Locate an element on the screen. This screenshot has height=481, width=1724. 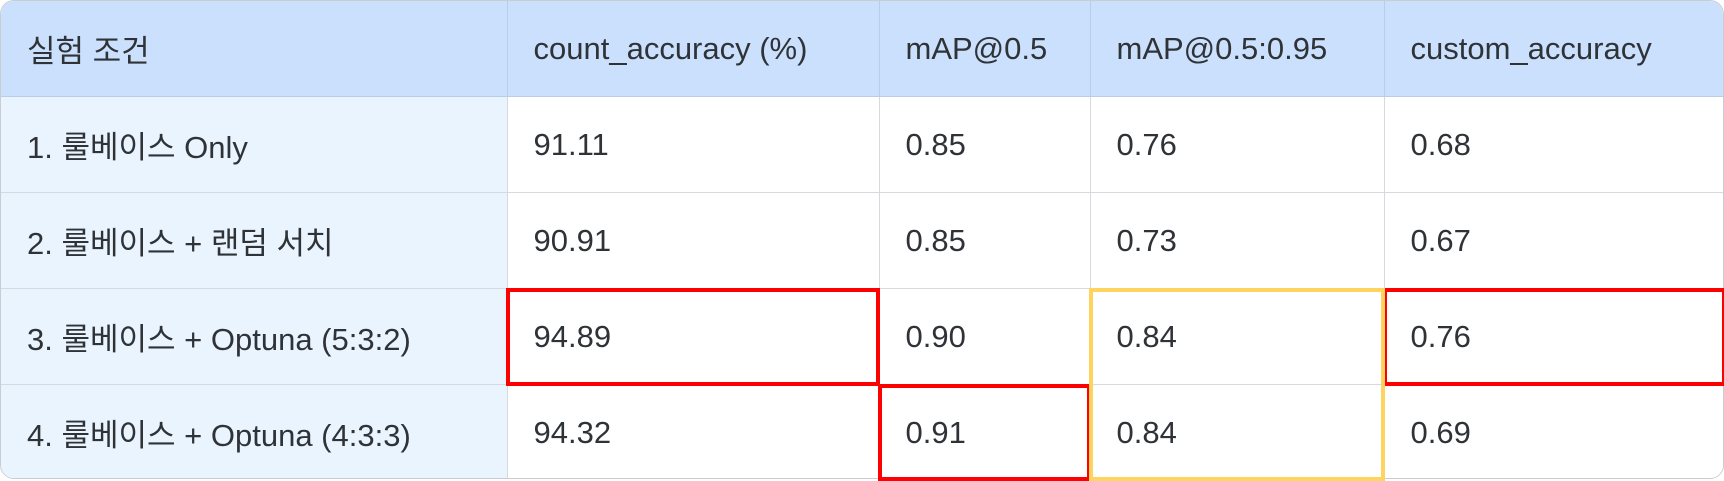
cell-condition: 2. 룰베이스 + 랜덤 서치 is located at coordinates (254, 241).